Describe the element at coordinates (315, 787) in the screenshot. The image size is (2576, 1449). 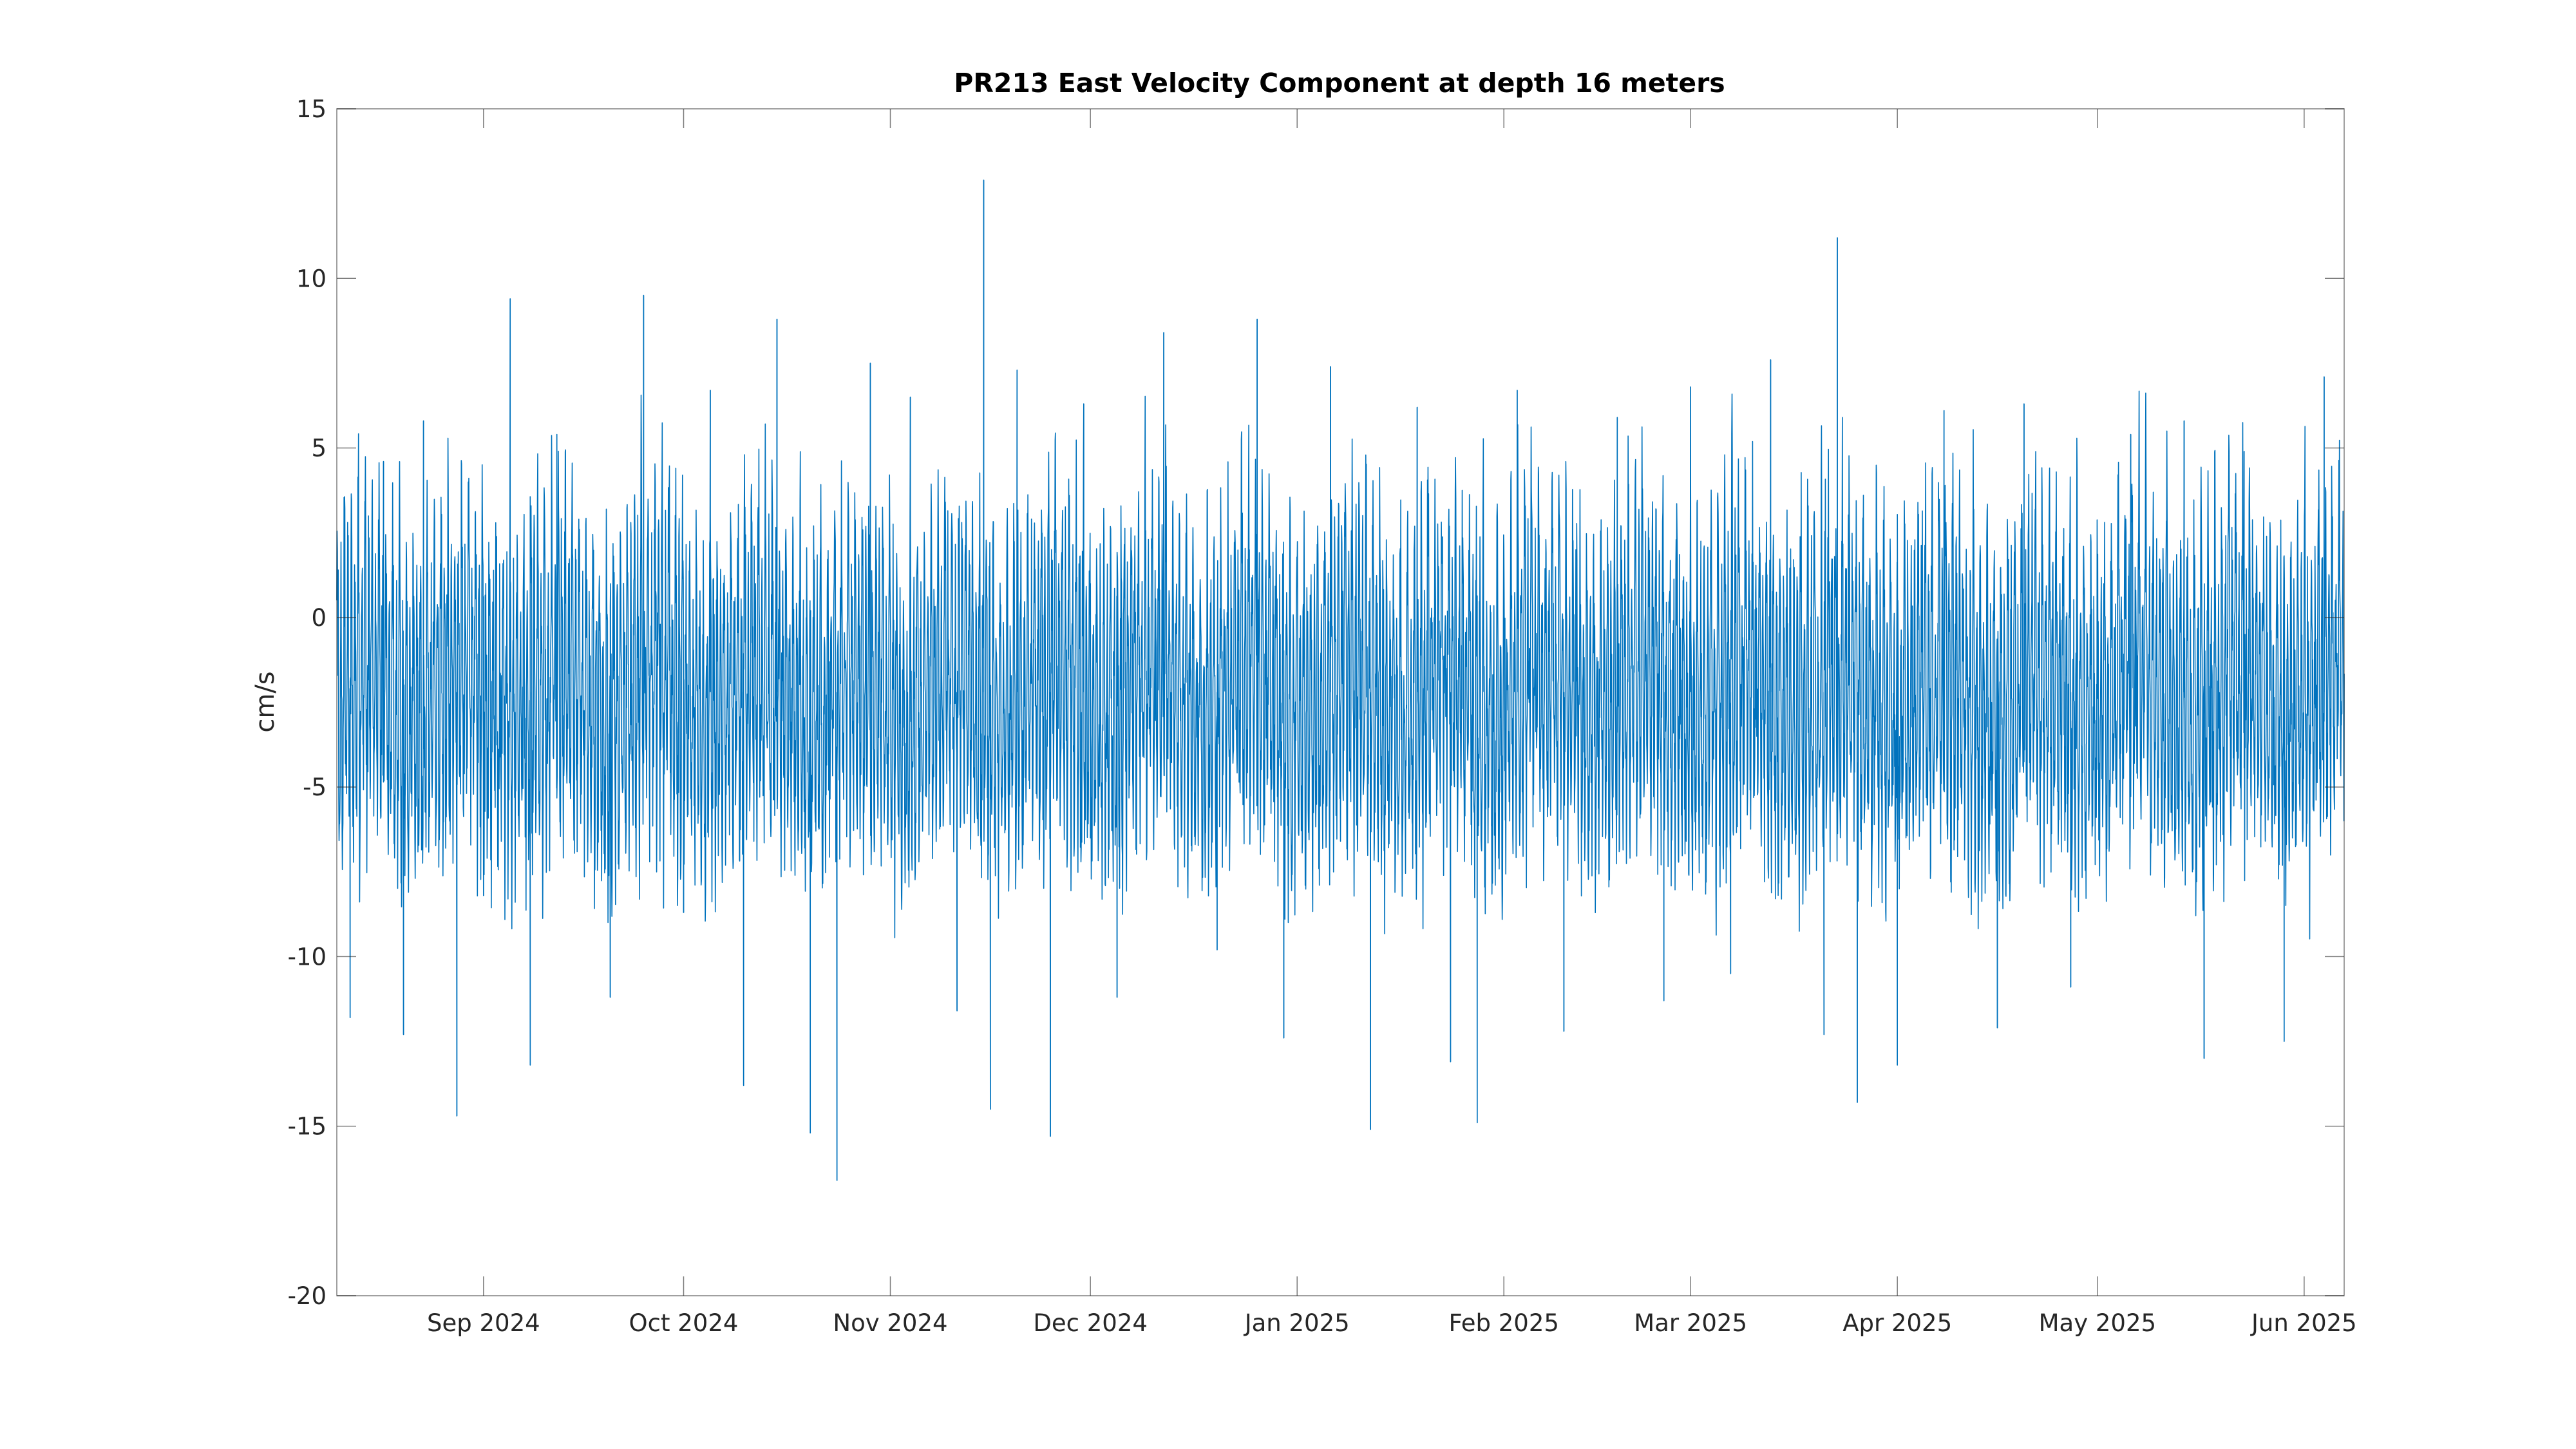
I see `y-tick-label: -5` at that location.